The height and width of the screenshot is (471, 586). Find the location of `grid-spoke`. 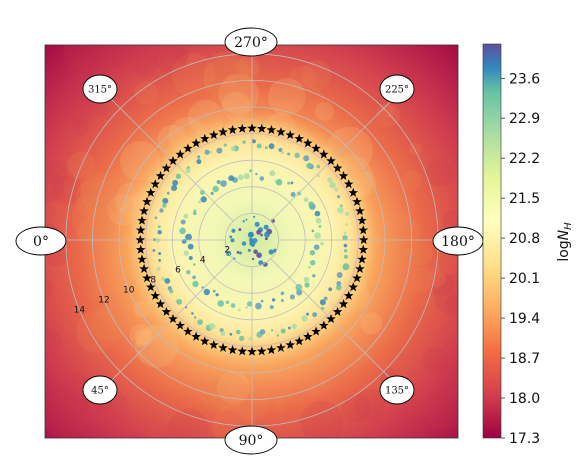

grid-spoke is located at coordinates (336, 155).